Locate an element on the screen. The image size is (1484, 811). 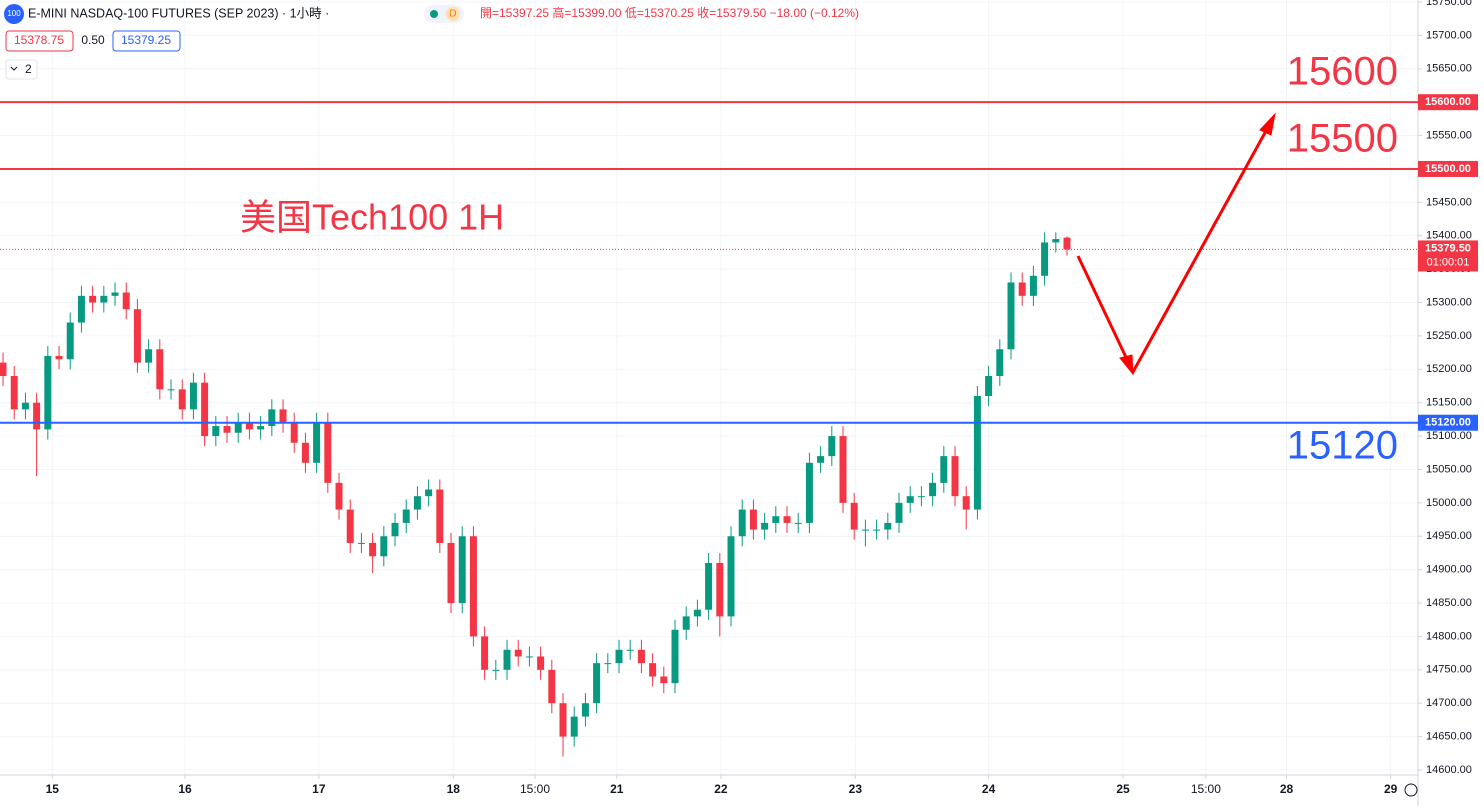
y-tick-label: 14800.00 is located at coordinates (1449, 636).